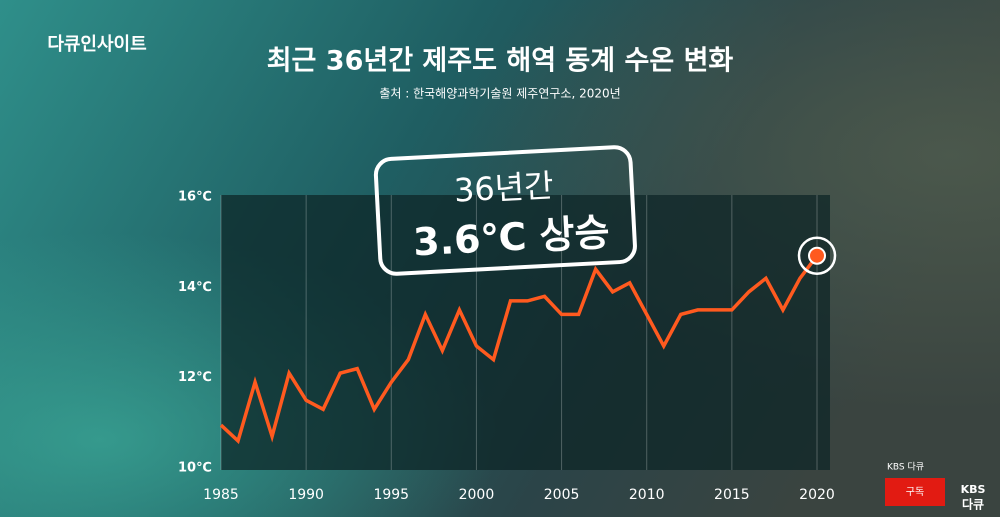 The height and width of the screenshot is (517, 1000). I want to click on subscribe-label: 구독, so click(915, 492).